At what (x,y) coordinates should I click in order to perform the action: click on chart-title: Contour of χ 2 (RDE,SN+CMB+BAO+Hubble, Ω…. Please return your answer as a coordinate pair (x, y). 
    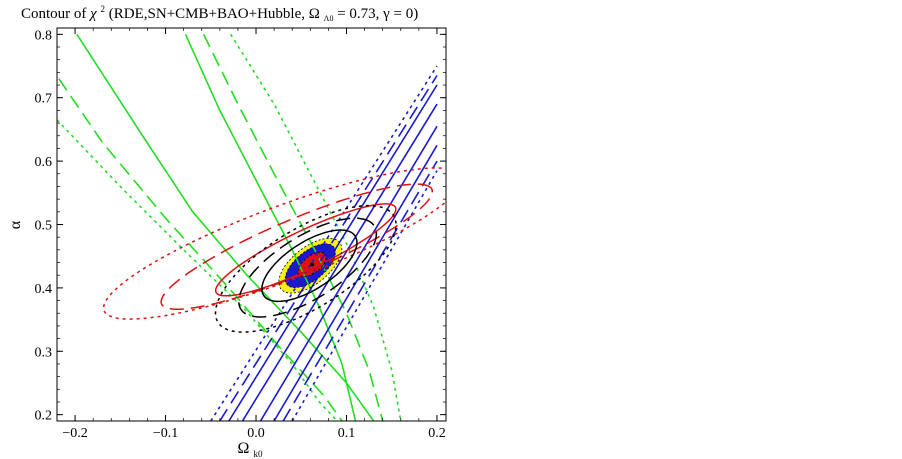
    Looking at the image, I should click on (219, 12).